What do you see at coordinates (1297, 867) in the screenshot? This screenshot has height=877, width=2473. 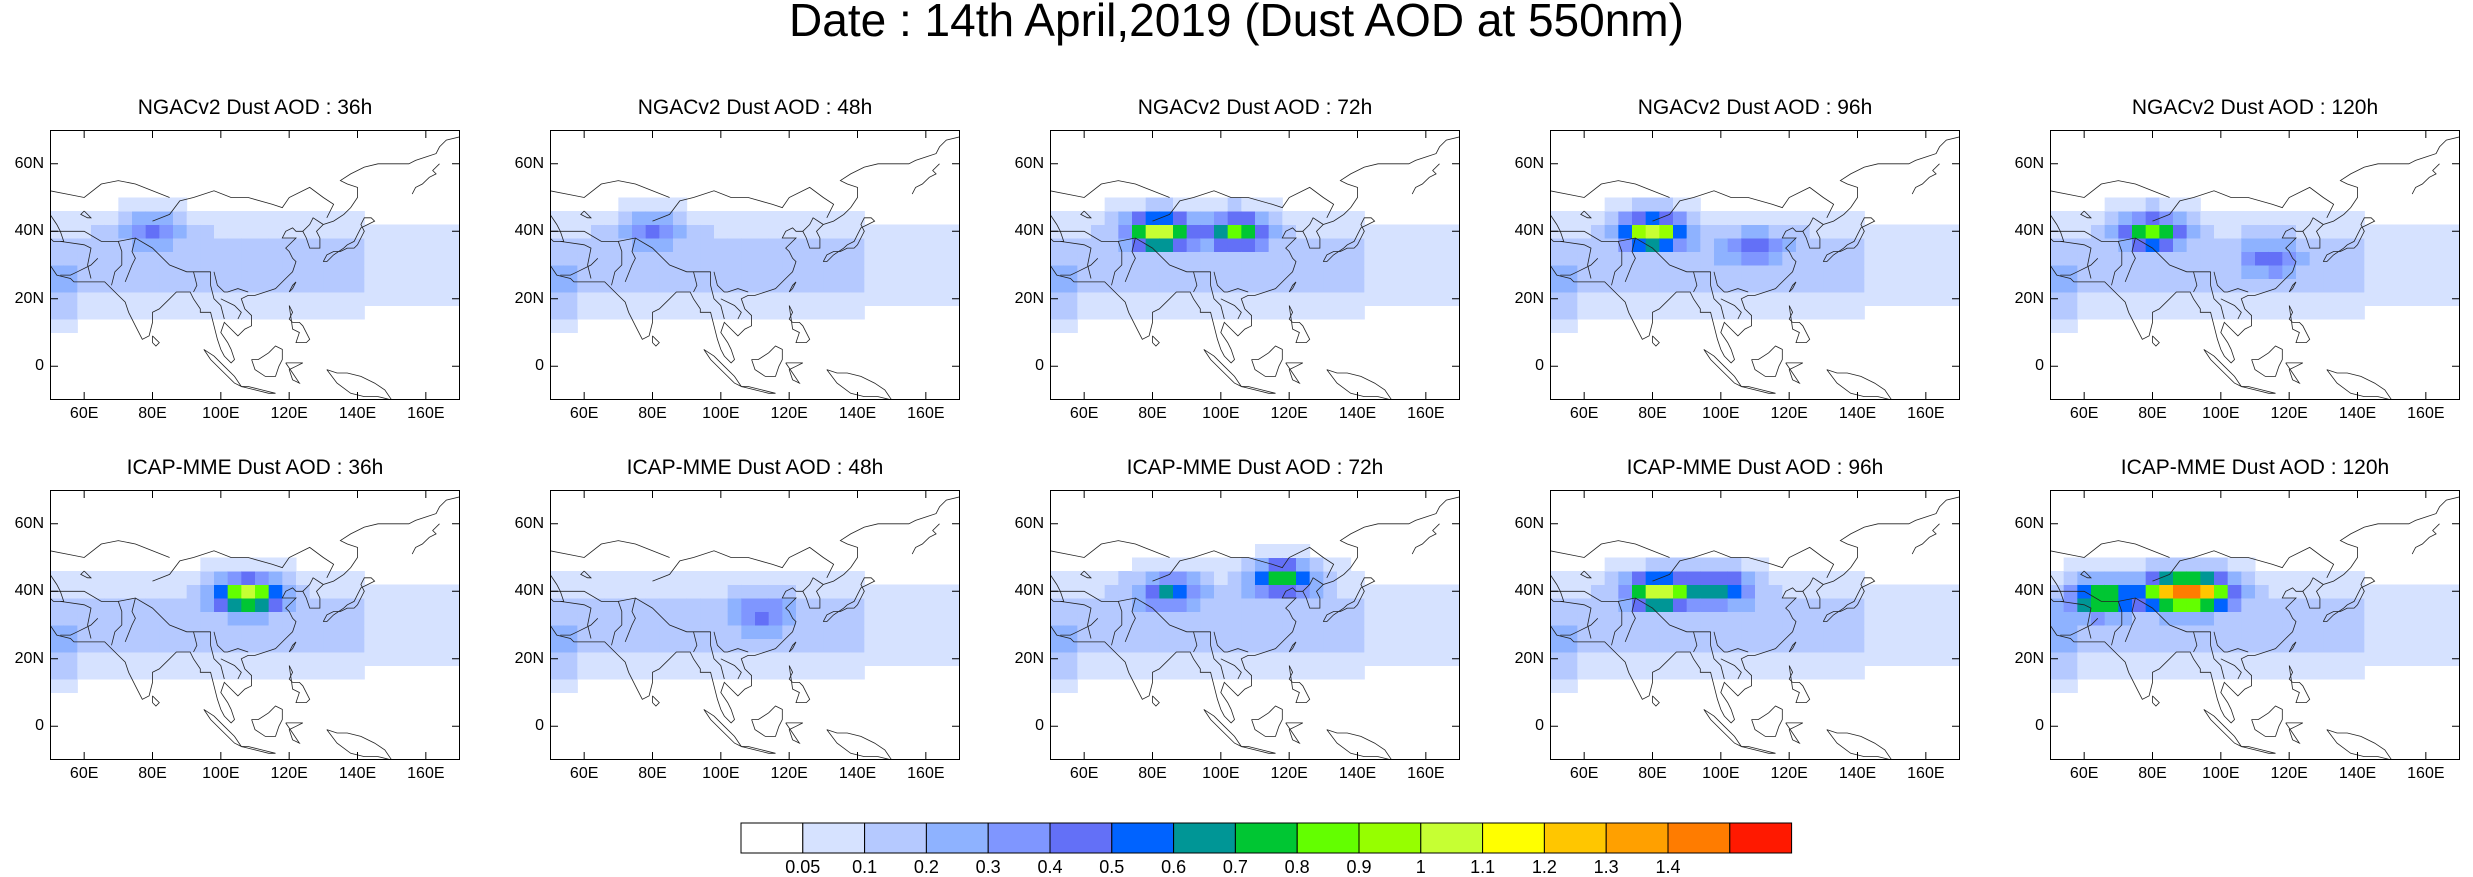 I see `colorbar-label: 0.8` at bounding box center [1297, 867].